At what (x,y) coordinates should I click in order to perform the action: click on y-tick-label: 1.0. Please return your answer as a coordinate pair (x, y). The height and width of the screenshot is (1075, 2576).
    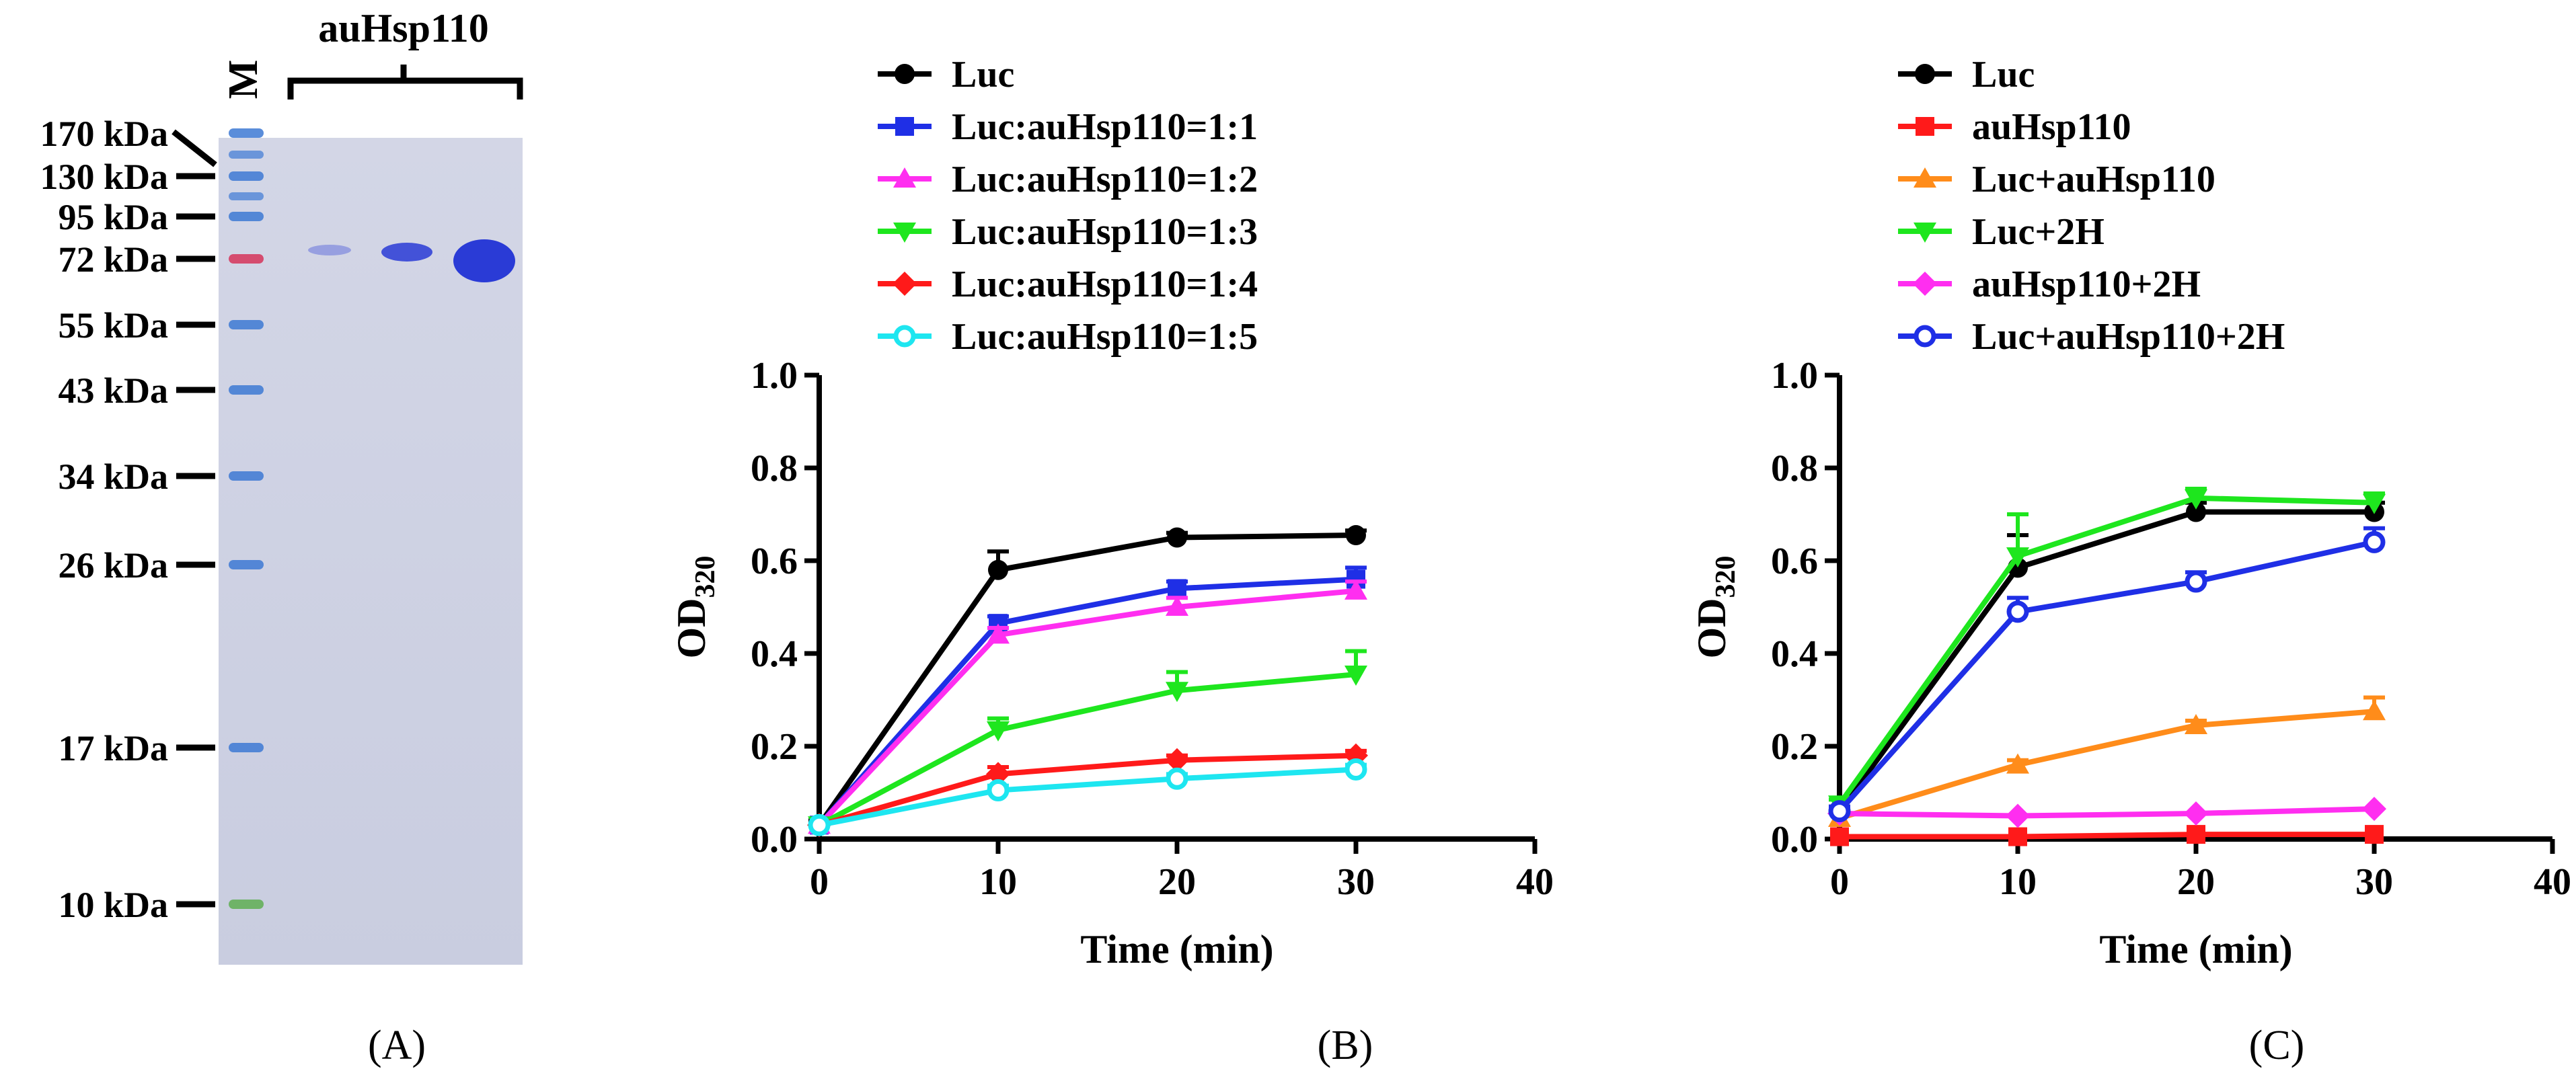
    Looking at the image, I should click on (1794, 376).